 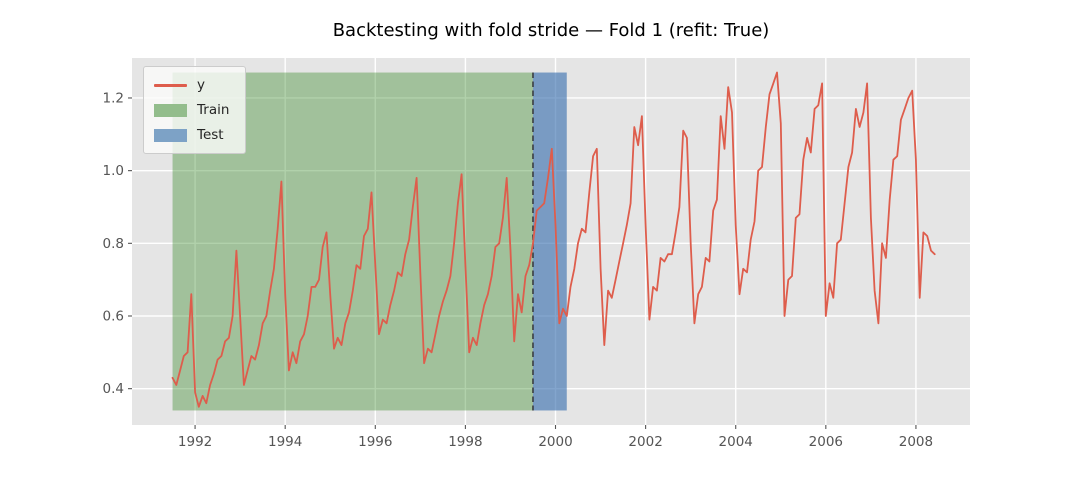 I want to click on legend-label-train: Train, so click(x=213, y=109).